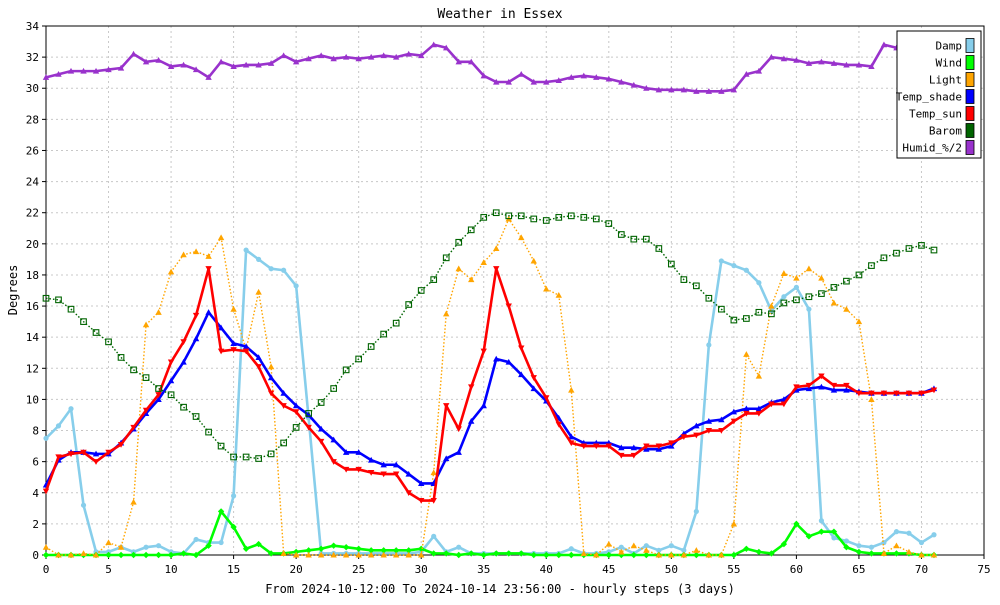 This screenshot has width=1000, height=605. Describe the element at coordinates (358, 569) in the screenshot. I see `x-tick-label: 25` at that location.